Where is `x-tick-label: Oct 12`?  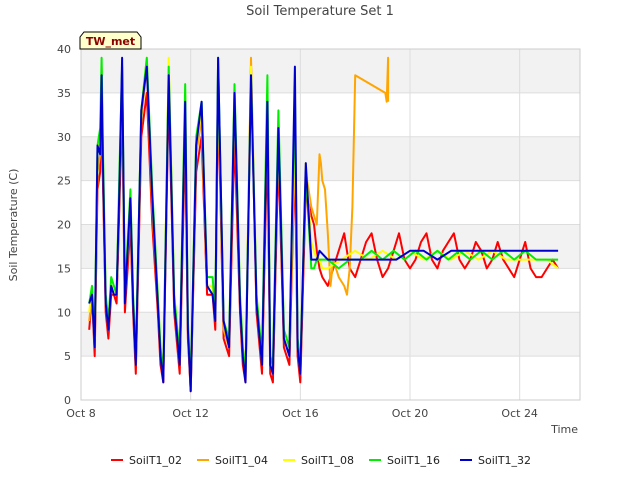 x-tick-label: Oct 12 is located at coordinates (190, 413).